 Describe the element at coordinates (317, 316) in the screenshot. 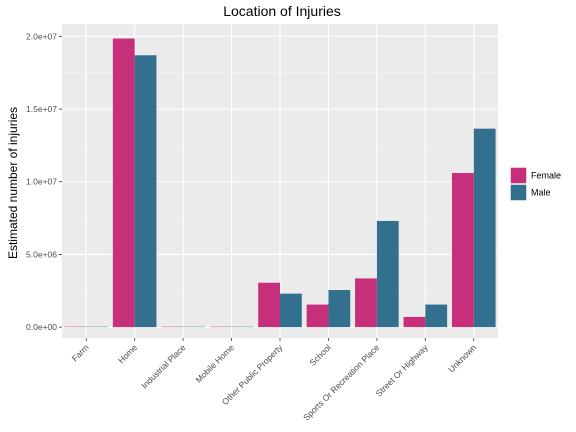

I see `bar-female-school` at that location.